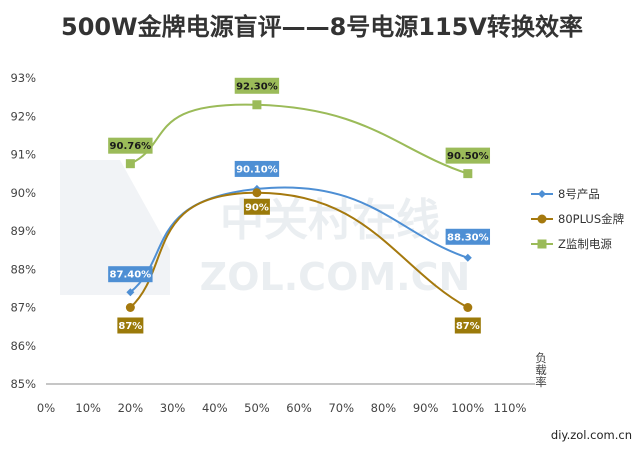  I want to click on x-axis-label: 负载率, so click(541, 370).